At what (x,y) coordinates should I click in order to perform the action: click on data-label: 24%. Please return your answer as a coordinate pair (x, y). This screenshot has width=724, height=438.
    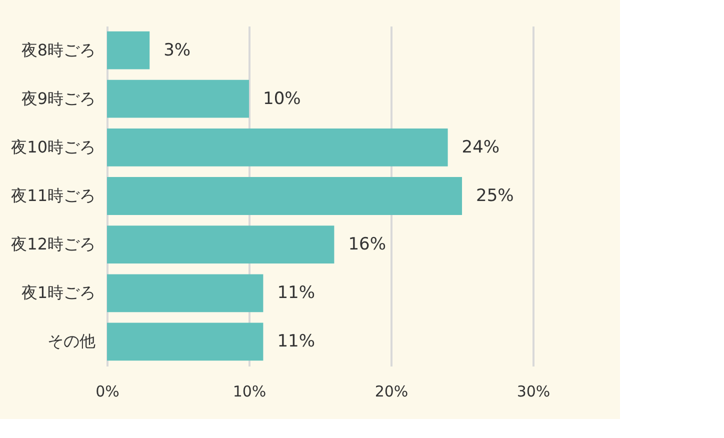
    Looking at the image, I should click on (481, 147).